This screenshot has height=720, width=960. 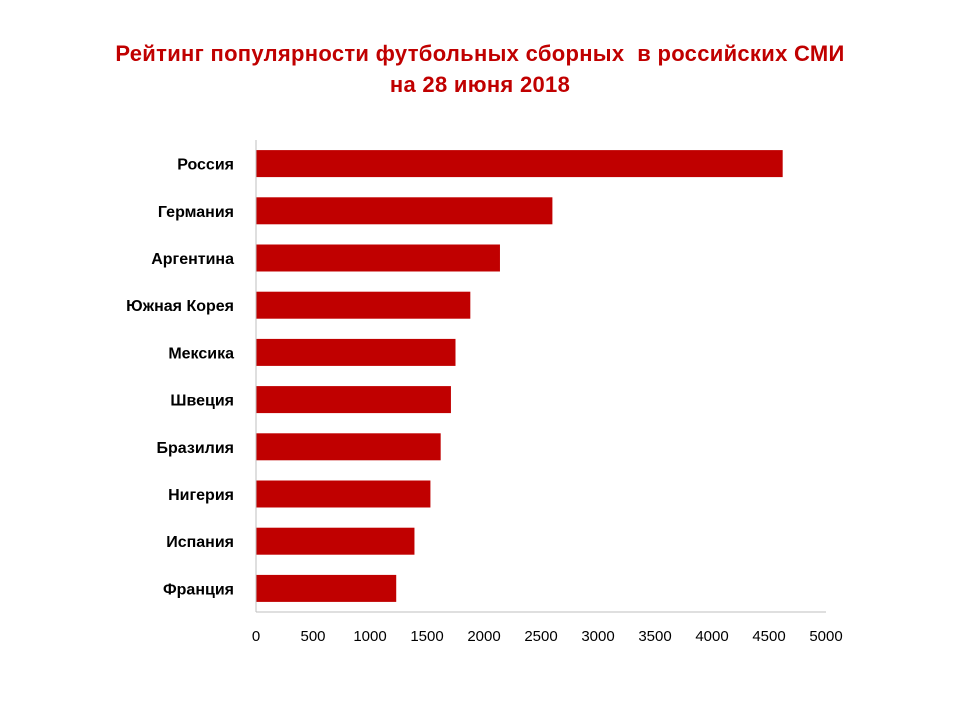 What do you see at coordinates (711, 636) in the screenshot?
I see `x-tick-label: 4000` at bounding box center [711, 636].